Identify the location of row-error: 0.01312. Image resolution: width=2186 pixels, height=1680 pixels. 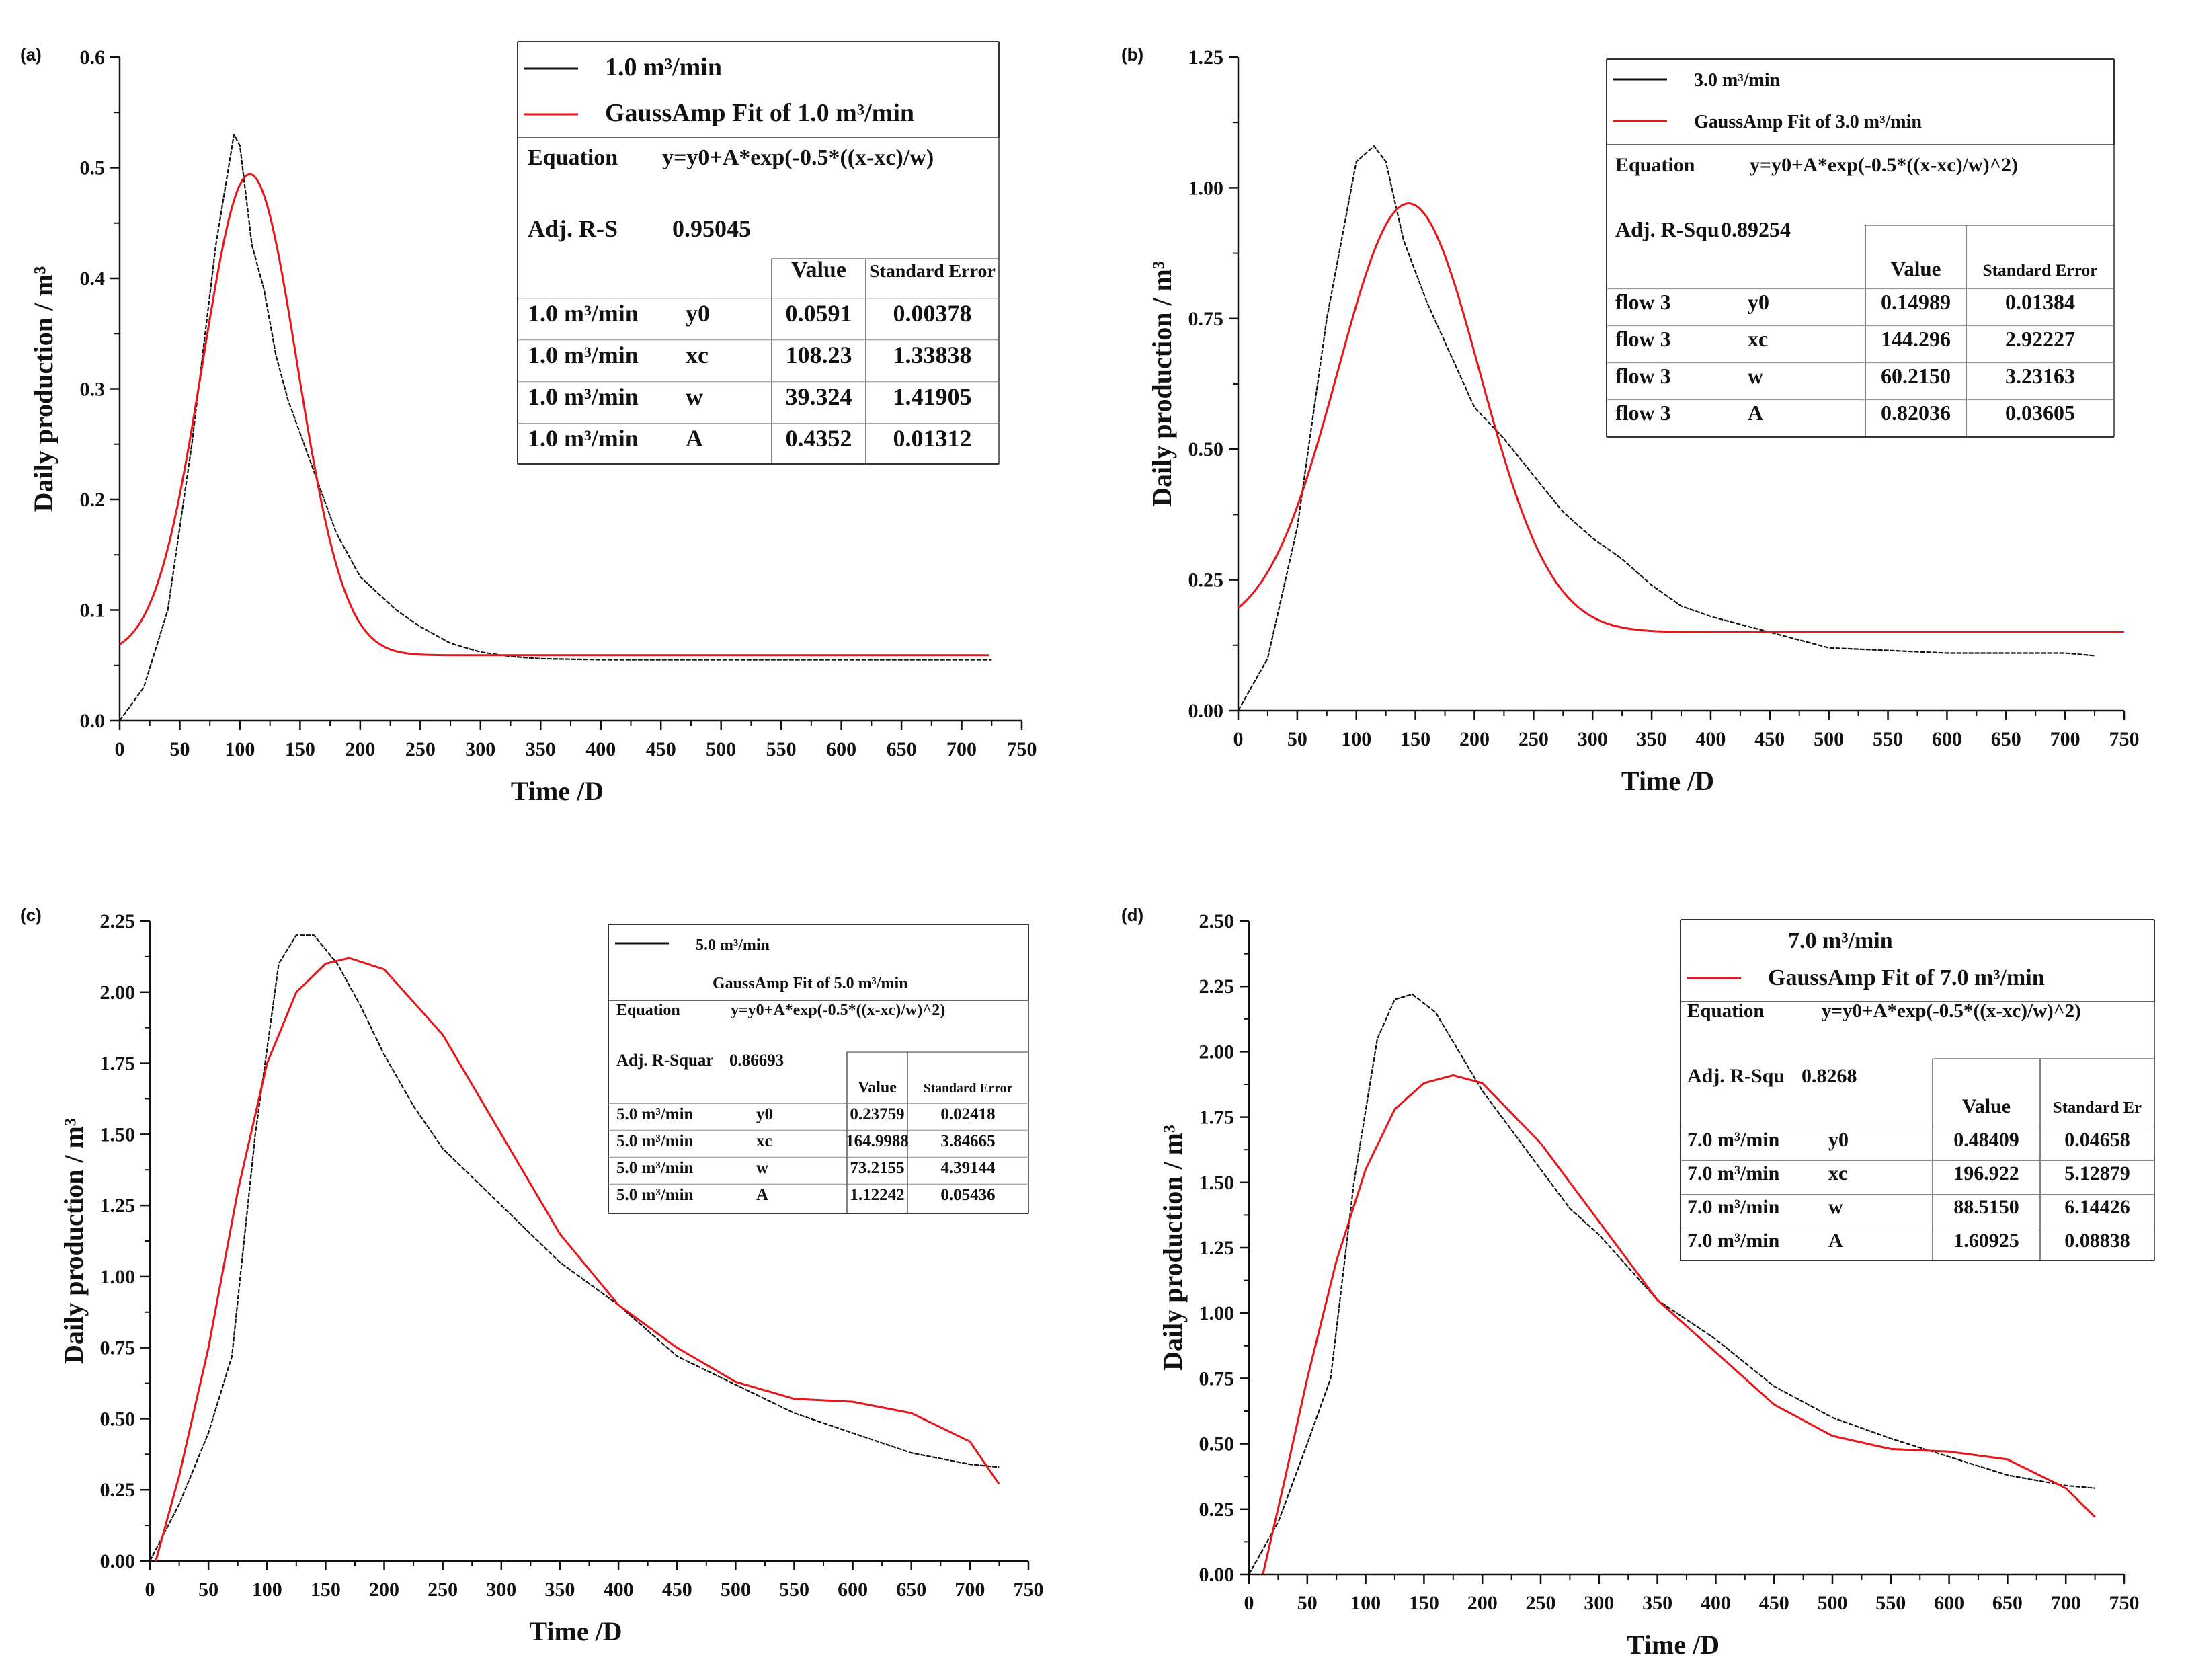
(932, 439).